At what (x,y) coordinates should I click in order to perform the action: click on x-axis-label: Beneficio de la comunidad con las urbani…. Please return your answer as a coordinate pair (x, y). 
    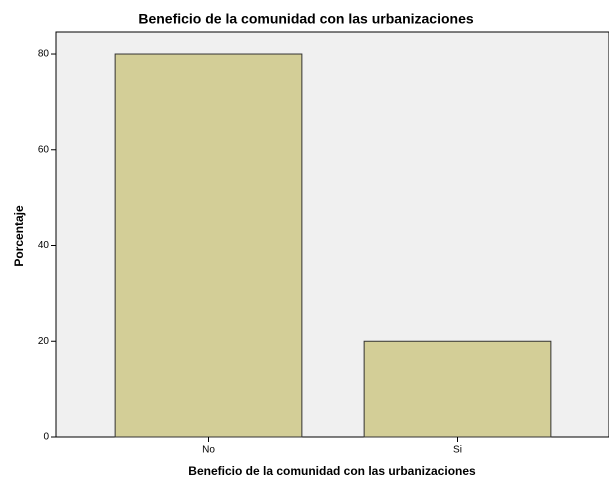
    Looking at the image, I should click on (332, 471).